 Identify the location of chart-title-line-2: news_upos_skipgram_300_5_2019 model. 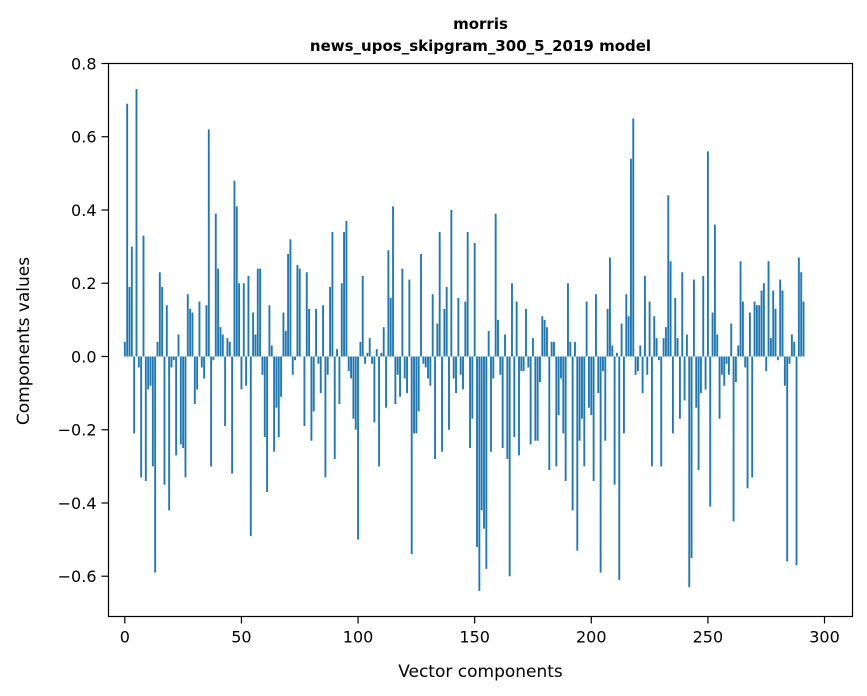
(480, 46).